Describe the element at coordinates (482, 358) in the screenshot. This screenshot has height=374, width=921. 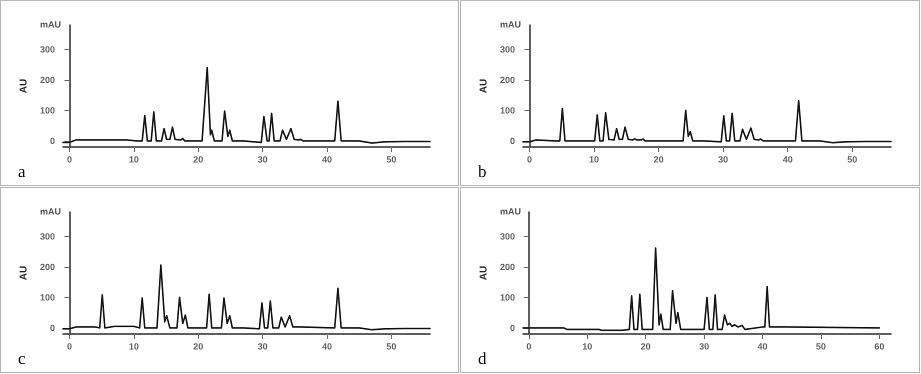
I see `text: d` at that location.